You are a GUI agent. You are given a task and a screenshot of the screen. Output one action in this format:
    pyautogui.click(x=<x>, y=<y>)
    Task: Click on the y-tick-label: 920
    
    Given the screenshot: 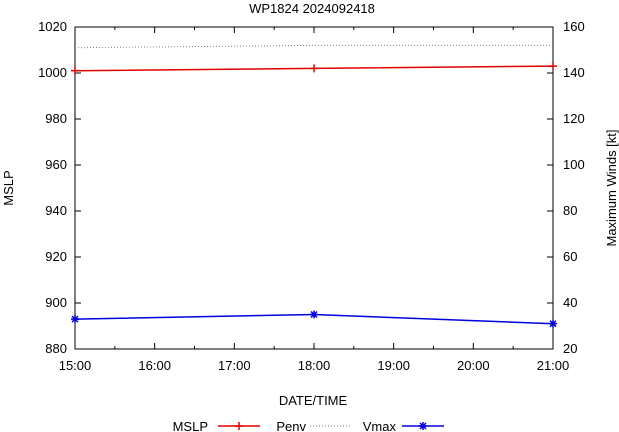 What is the action you would take?
    pyautogui.click(x=56, y=256)
    